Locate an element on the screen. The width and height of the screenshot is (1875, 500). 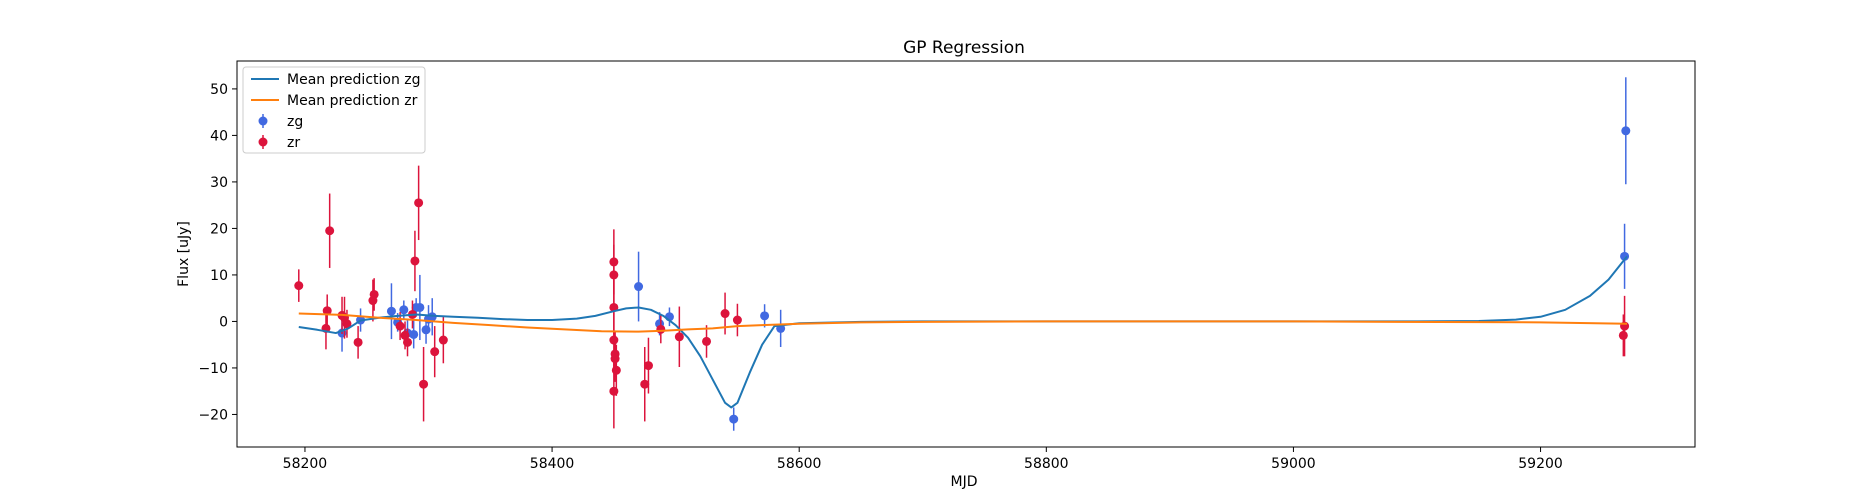
x-tick-label: 58800 is located at coordinates (1046, 464).